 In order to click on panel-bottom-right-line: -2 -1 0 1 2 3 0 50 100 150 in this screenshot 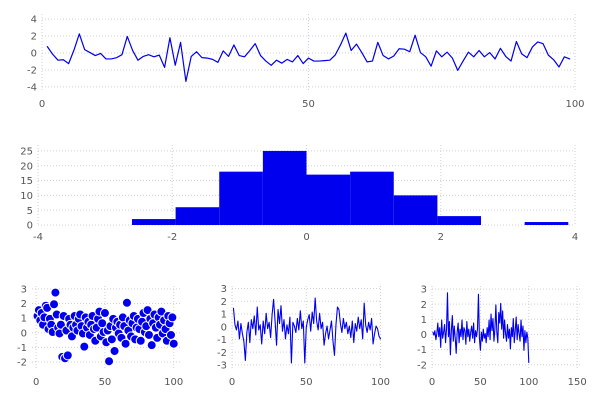, I will do `click(500, 336)`.